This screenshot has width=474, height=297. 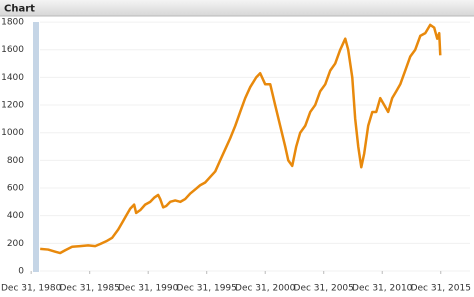 I want to click on y-tick-label: 400, so click(x=15, y=216).